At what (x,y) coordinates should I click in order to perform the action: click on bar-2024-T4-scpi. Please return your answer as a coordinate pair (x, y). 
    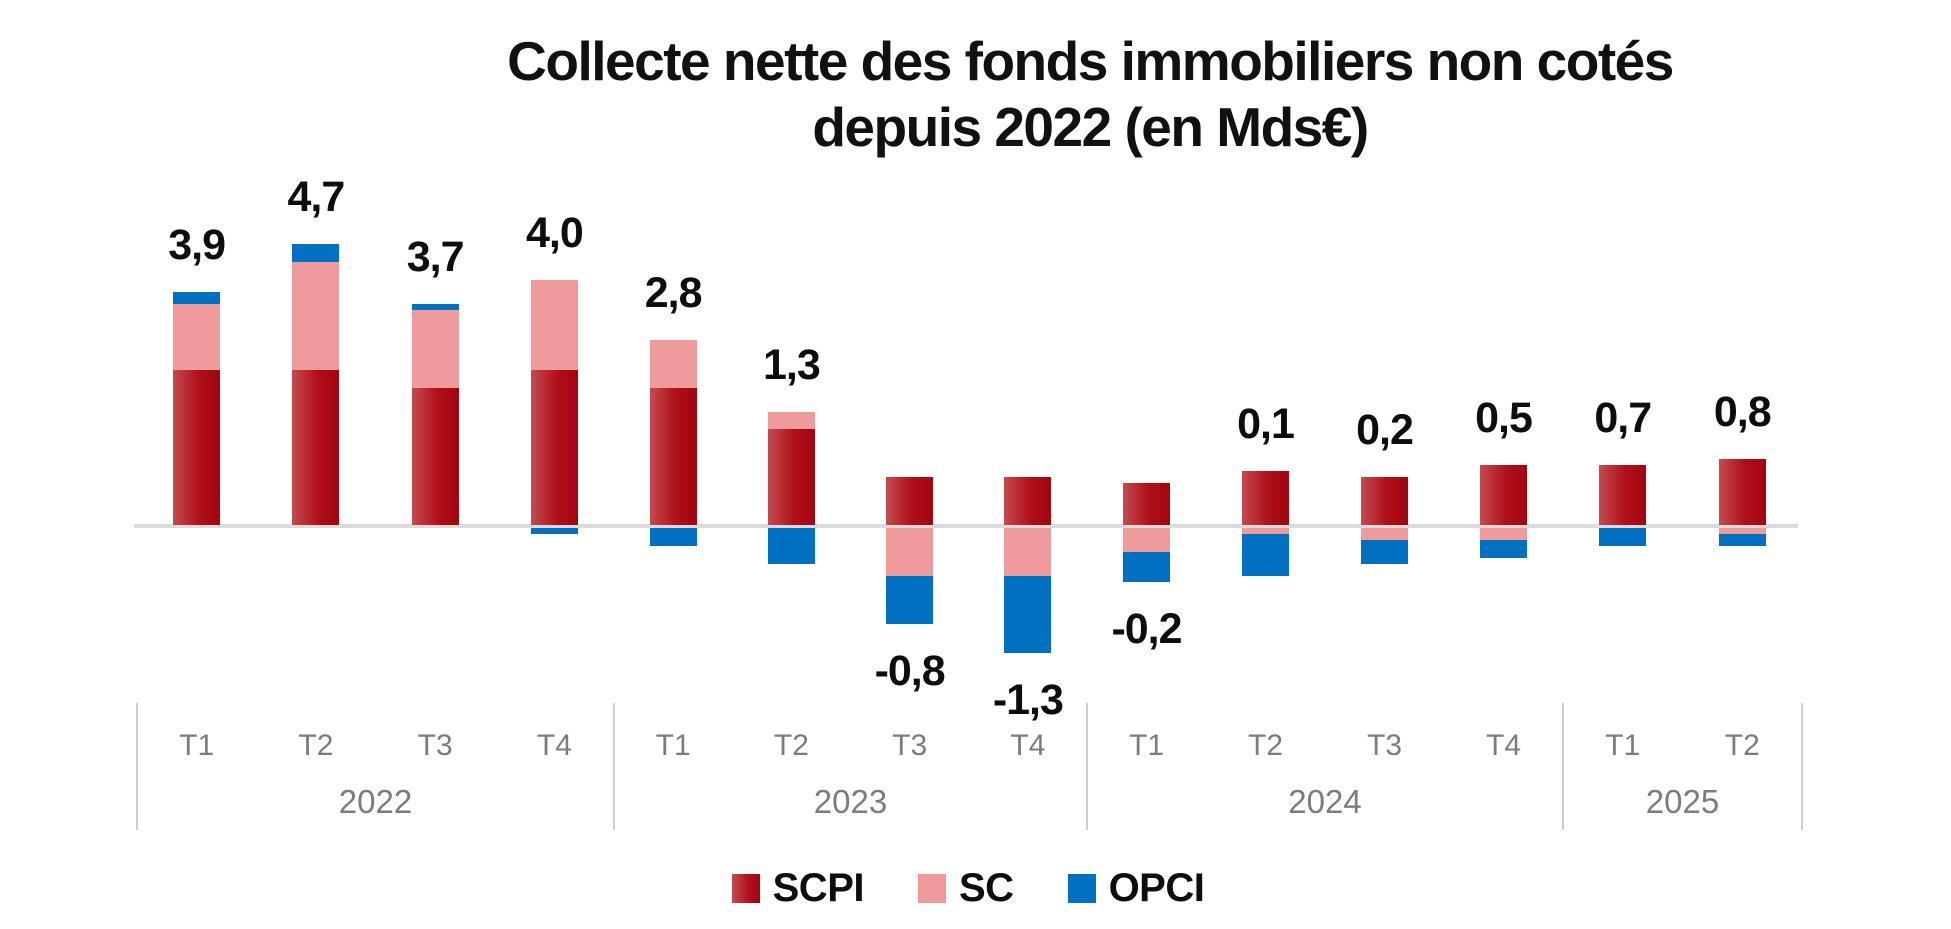
    Looking at the image, I should click on (1503, 495).